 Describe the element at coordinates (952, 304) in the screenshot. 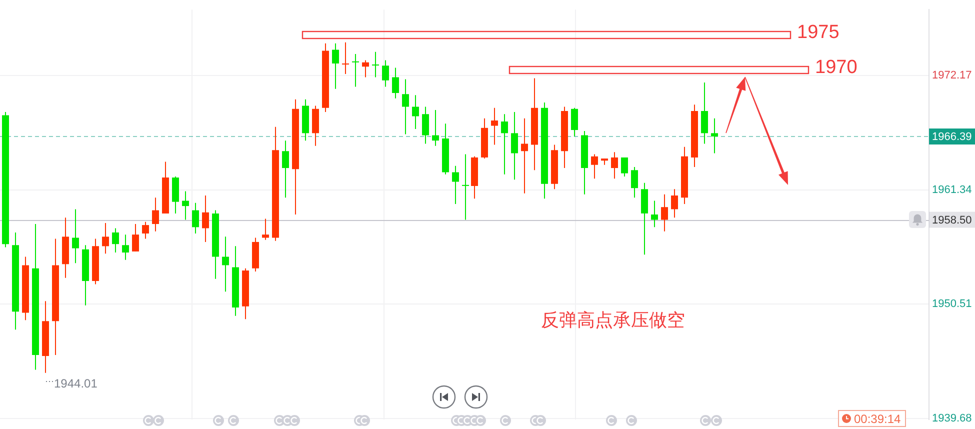

I see `y-tick-label: 1950.51` at that location.